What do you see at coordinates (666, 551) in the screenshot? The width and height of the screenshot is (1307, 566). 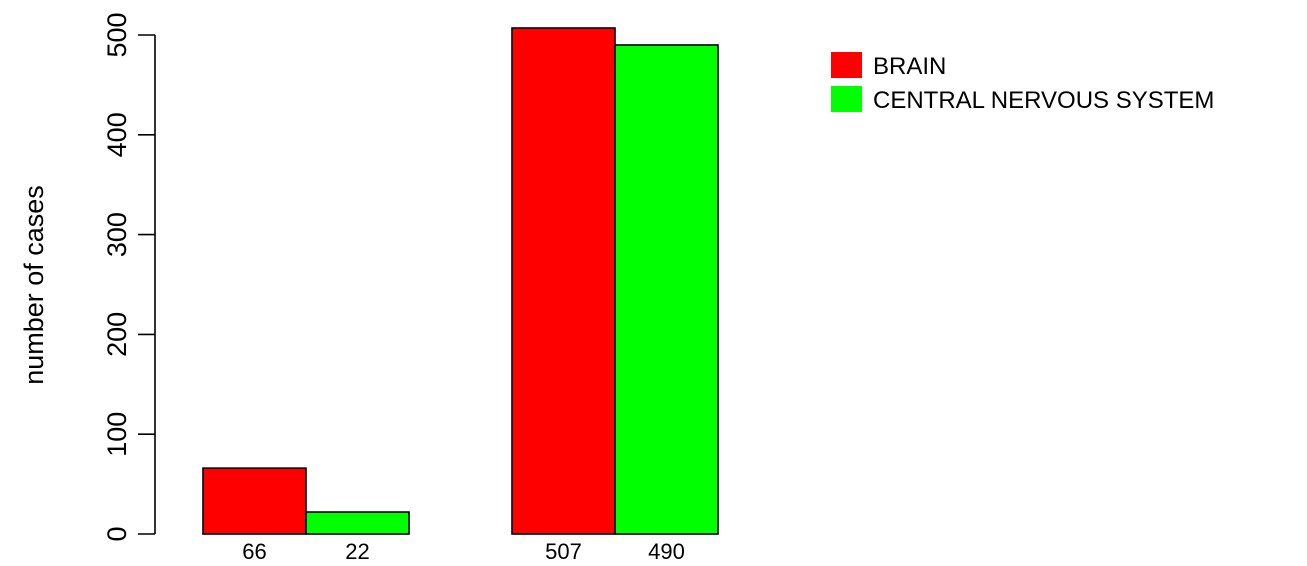 I see `bar-value-label: 490` at bounding box center [666, 551].